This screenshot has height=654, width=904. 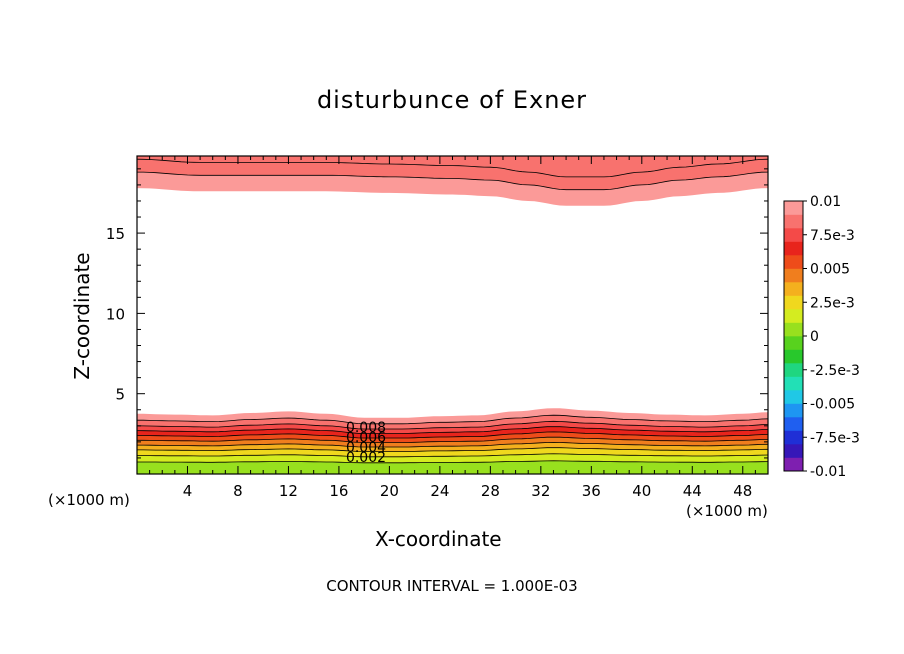 What do you see at coordinates (238, 491) in the screenshot?
I see `x-tick-label: 8` at bounding box center [238, 491].